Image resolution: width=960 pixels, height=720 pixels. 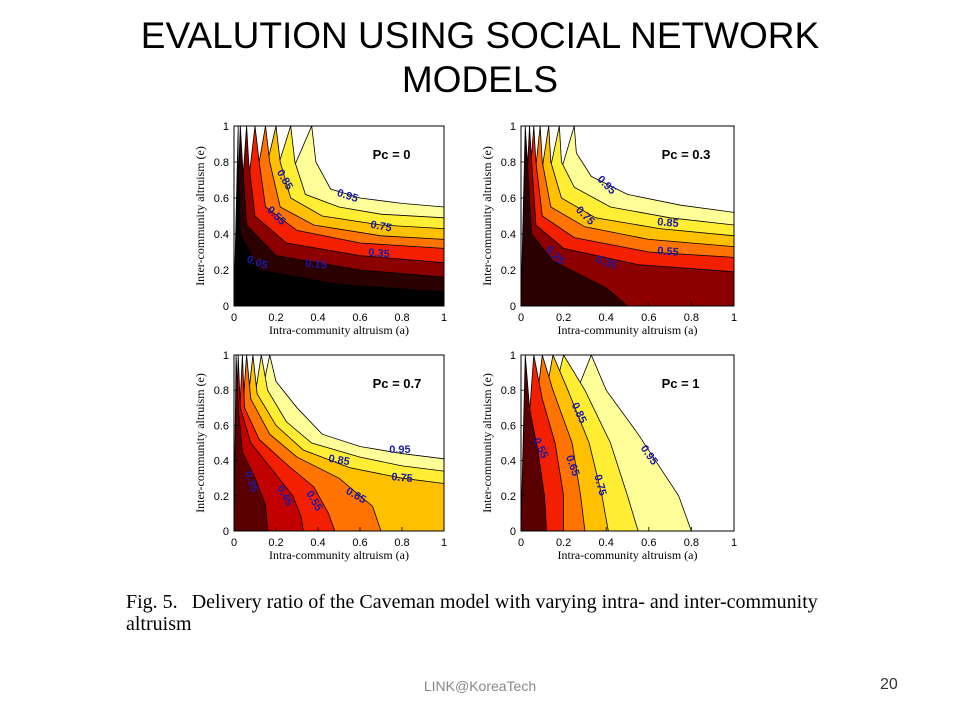 I want to click on page-number: 20, so click(x=889, y=684).